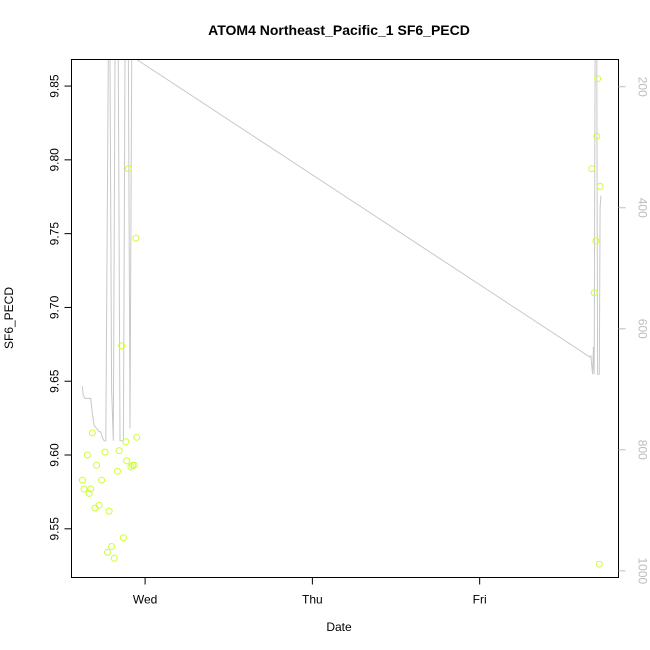 This screenshot has width=650, height=650. I want to click on x-axis: Wed Thu Fri, so click(310, 592).